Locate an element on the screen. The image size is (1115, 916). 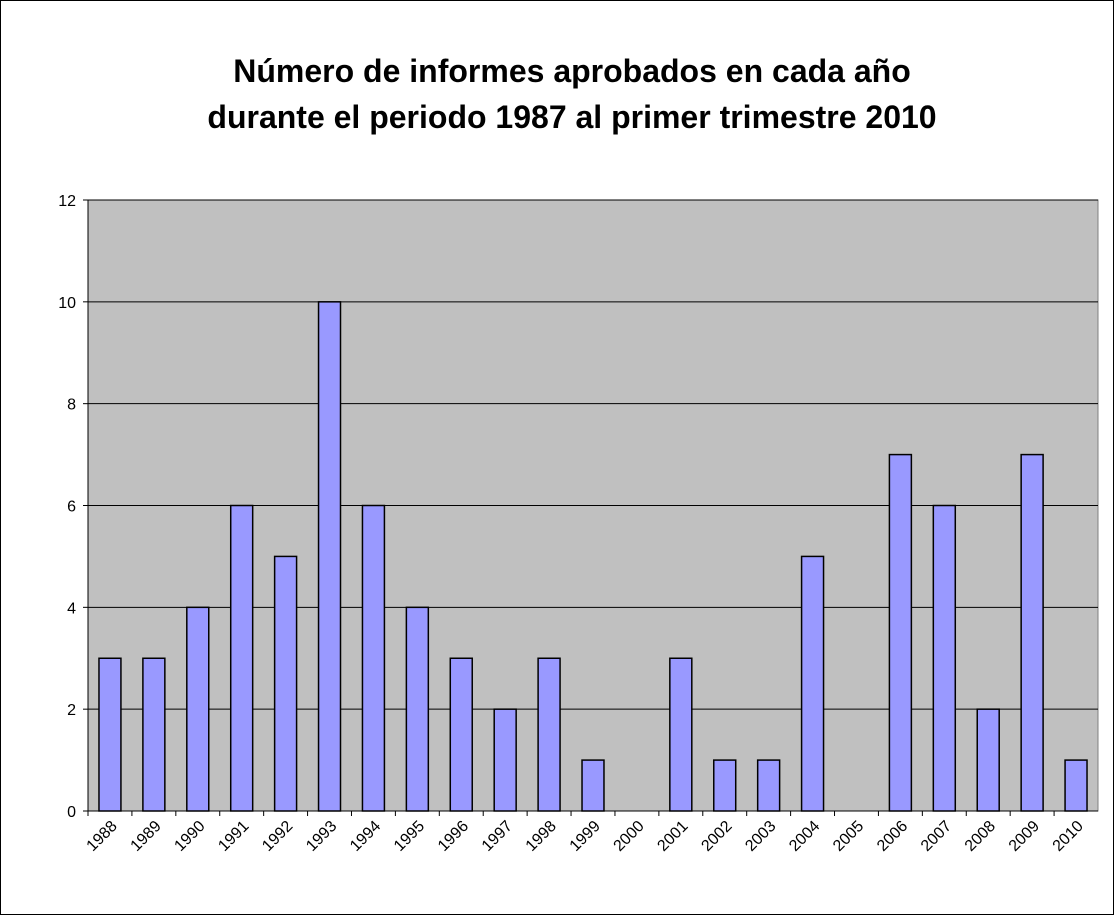
y-tick-label: 0 is located at coordinates (71, 812).